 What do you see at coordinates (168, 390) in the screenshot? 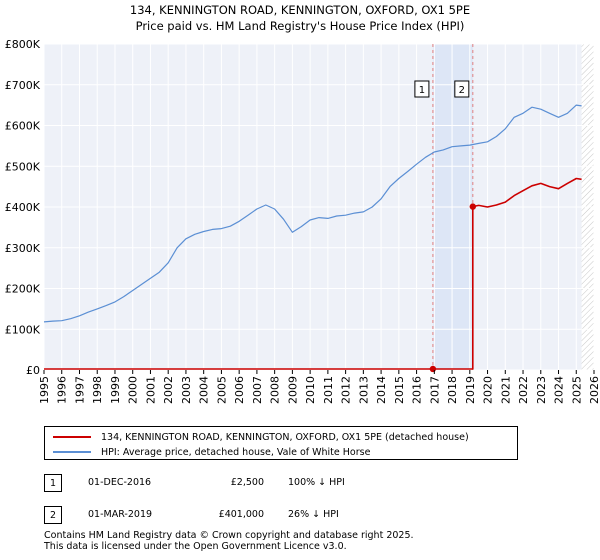
I see `x-tick-label: 2002` at bounding box center [168, 390].